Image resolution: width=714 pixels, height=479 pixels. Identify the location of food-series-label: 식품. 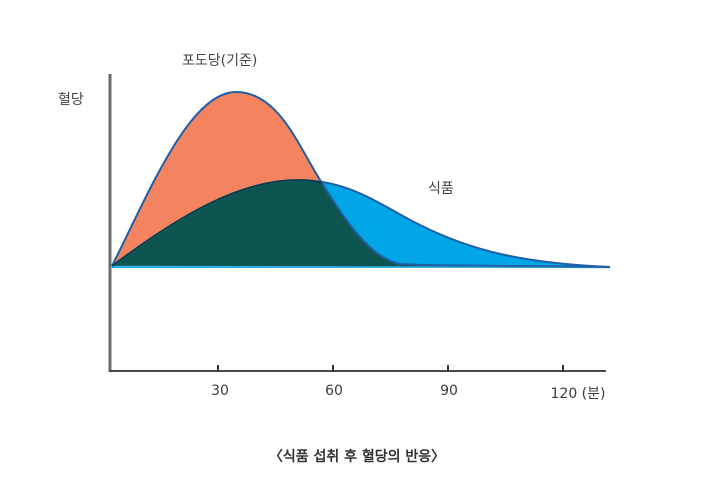
(441, 189).